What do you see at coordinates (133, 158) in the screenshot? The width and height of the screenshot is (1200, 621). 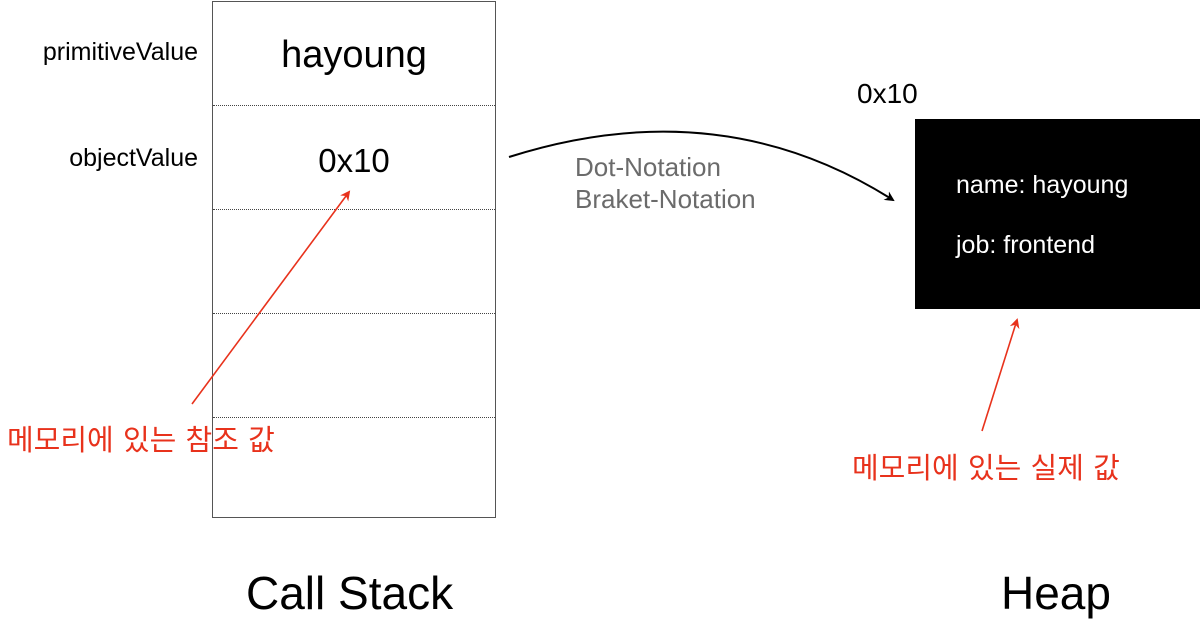 I see `variable-label-object: objectValue` at bounding box center [133, 158].